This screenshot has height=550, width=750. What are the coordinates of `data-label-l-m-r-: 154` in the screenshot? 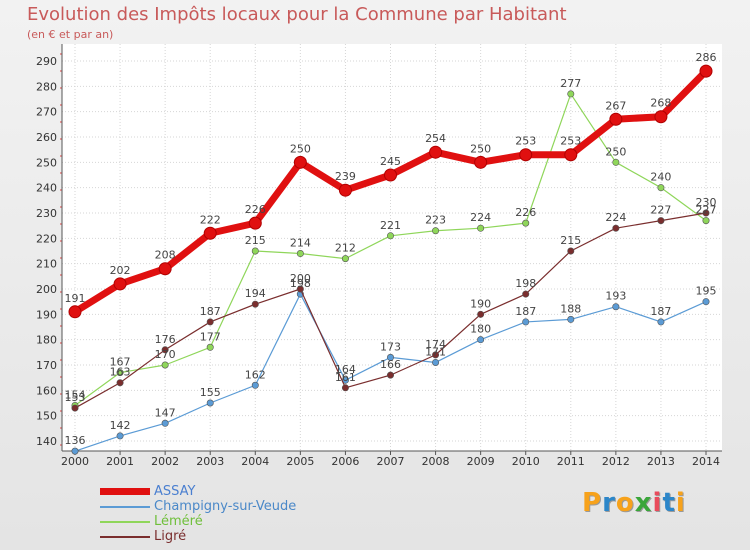 It's located at (75, 395).